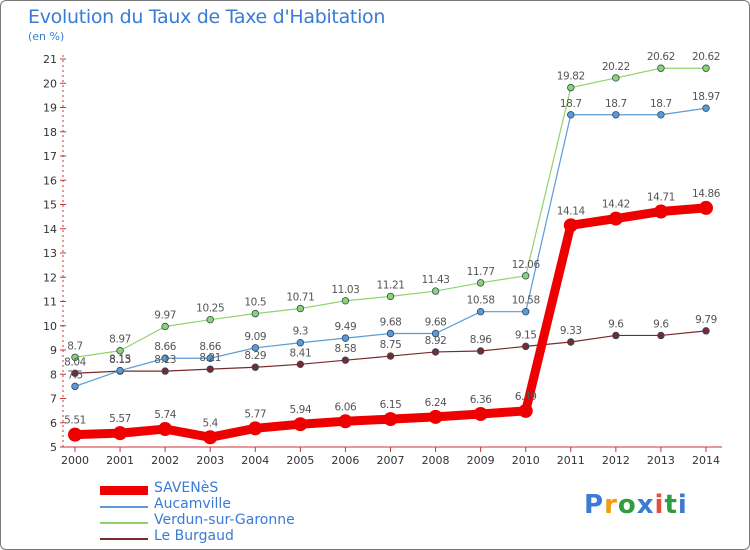 This screenshot has height=550, width=750. What do you see at coordinates (481, 400) in the screenshot?
I see `data-label: 6.36` at bounding box center [481, 400].